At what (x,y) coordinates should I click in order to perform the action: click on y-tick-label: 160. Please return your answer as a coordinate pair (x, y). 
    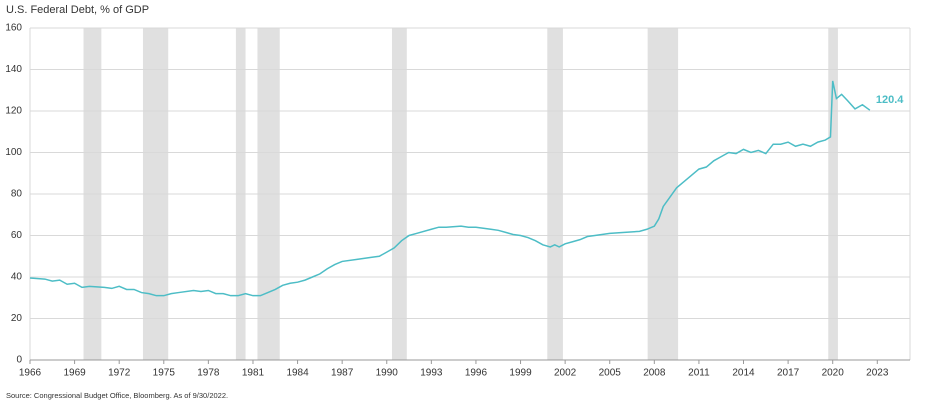
    Looking at the image, I should click on (13, 28).